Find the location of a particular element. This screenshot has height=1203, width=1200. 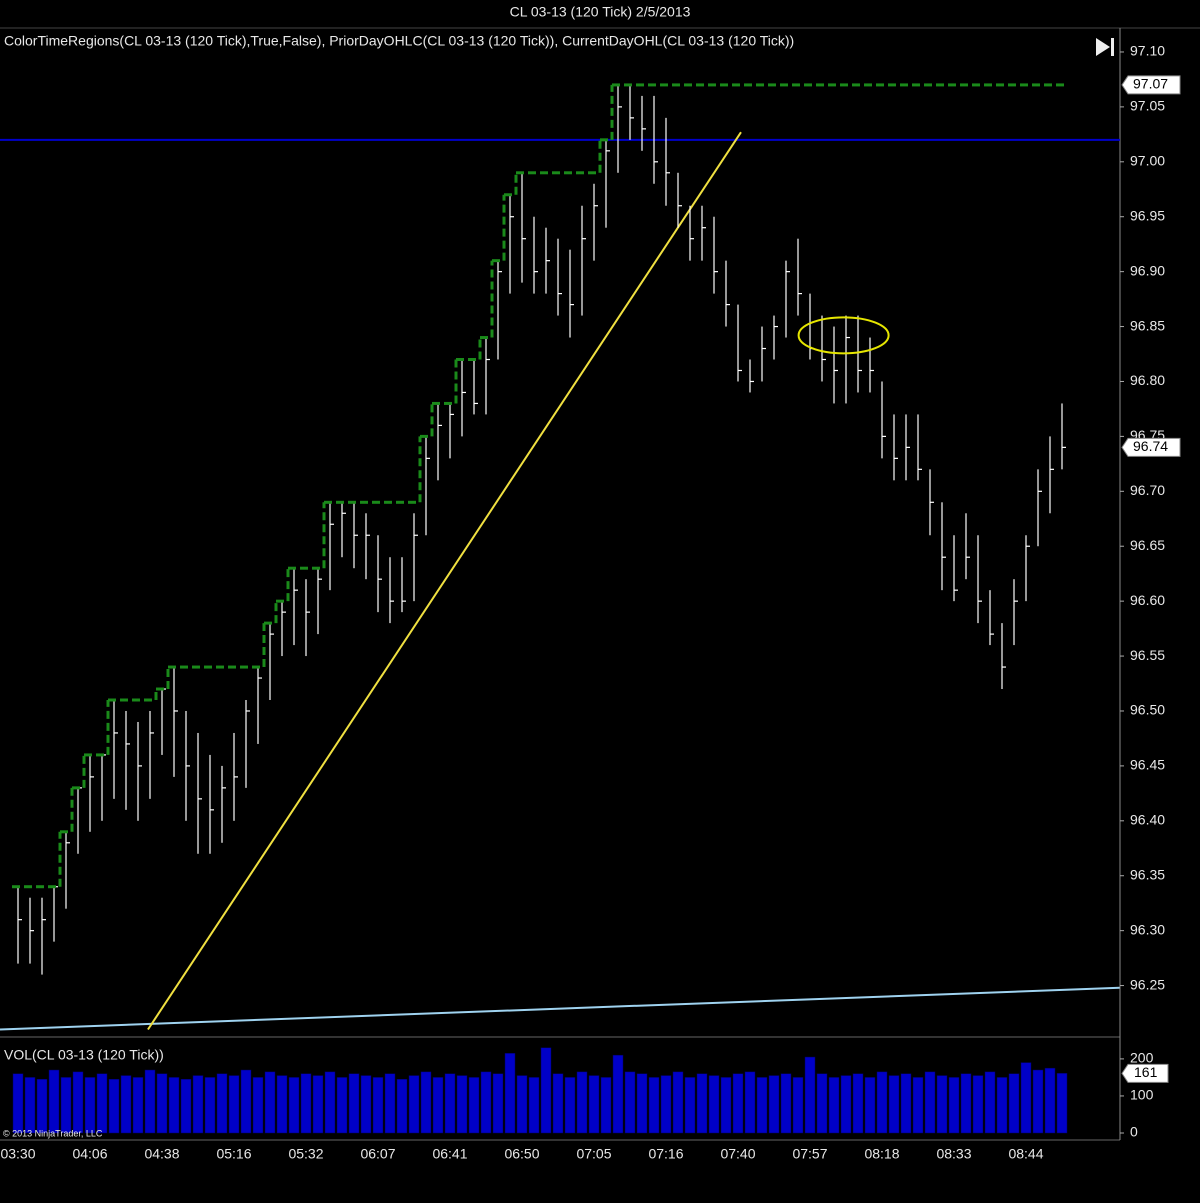

y-tick-label: 96.55 is located at coordinates (1147, 655).